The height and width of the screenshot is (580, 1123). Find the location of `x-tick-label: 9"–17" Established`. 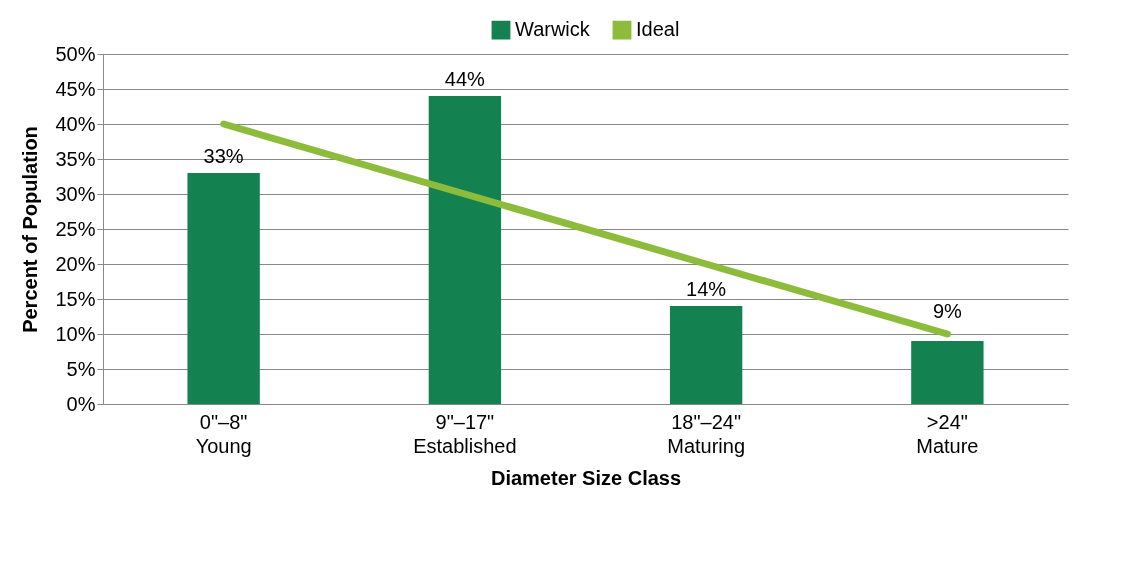

x-tick-label: 9"–17" Established is located at coordinates (465, 433).